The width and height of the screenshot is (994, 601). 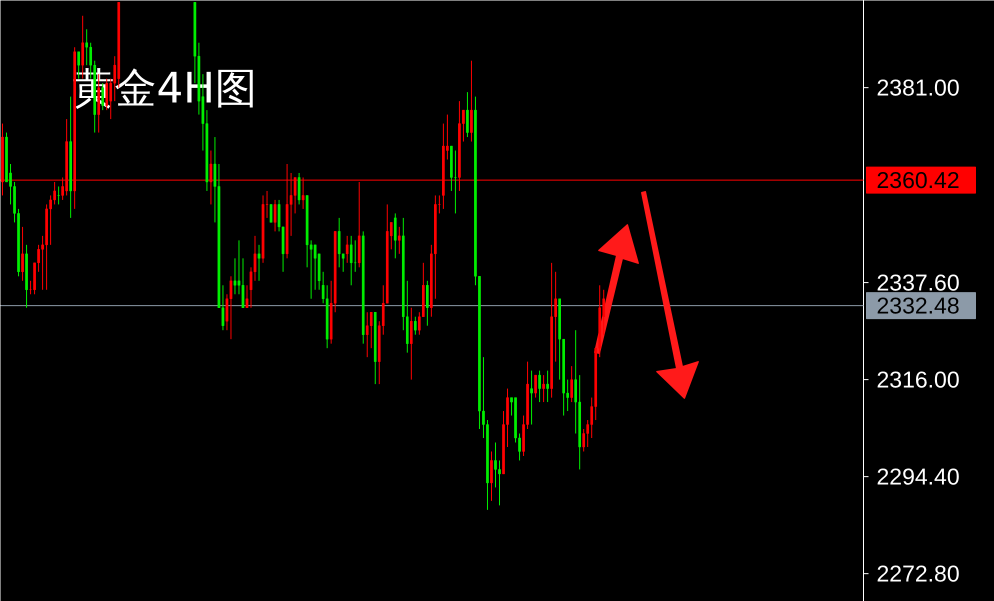 I want to click on y-tick-label: 2272.80, so click(x=918, y=573).